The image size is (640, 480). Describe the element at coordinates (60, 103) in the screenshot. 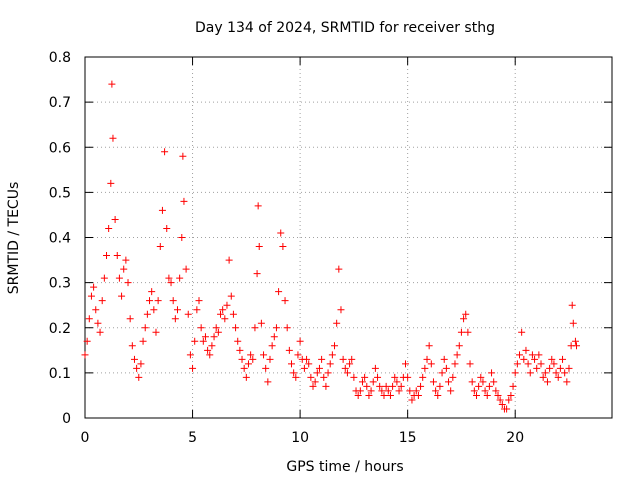

I see `y-tick-label: 0.7` at that location.